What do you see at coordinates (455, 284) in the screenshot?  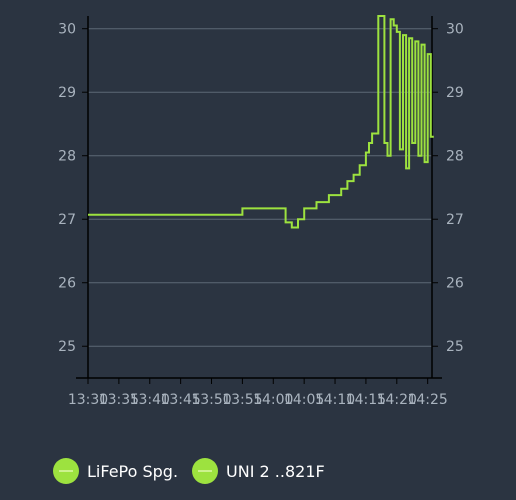 I see `y-tick-label-right: 26` at bounding box center [455, 284].